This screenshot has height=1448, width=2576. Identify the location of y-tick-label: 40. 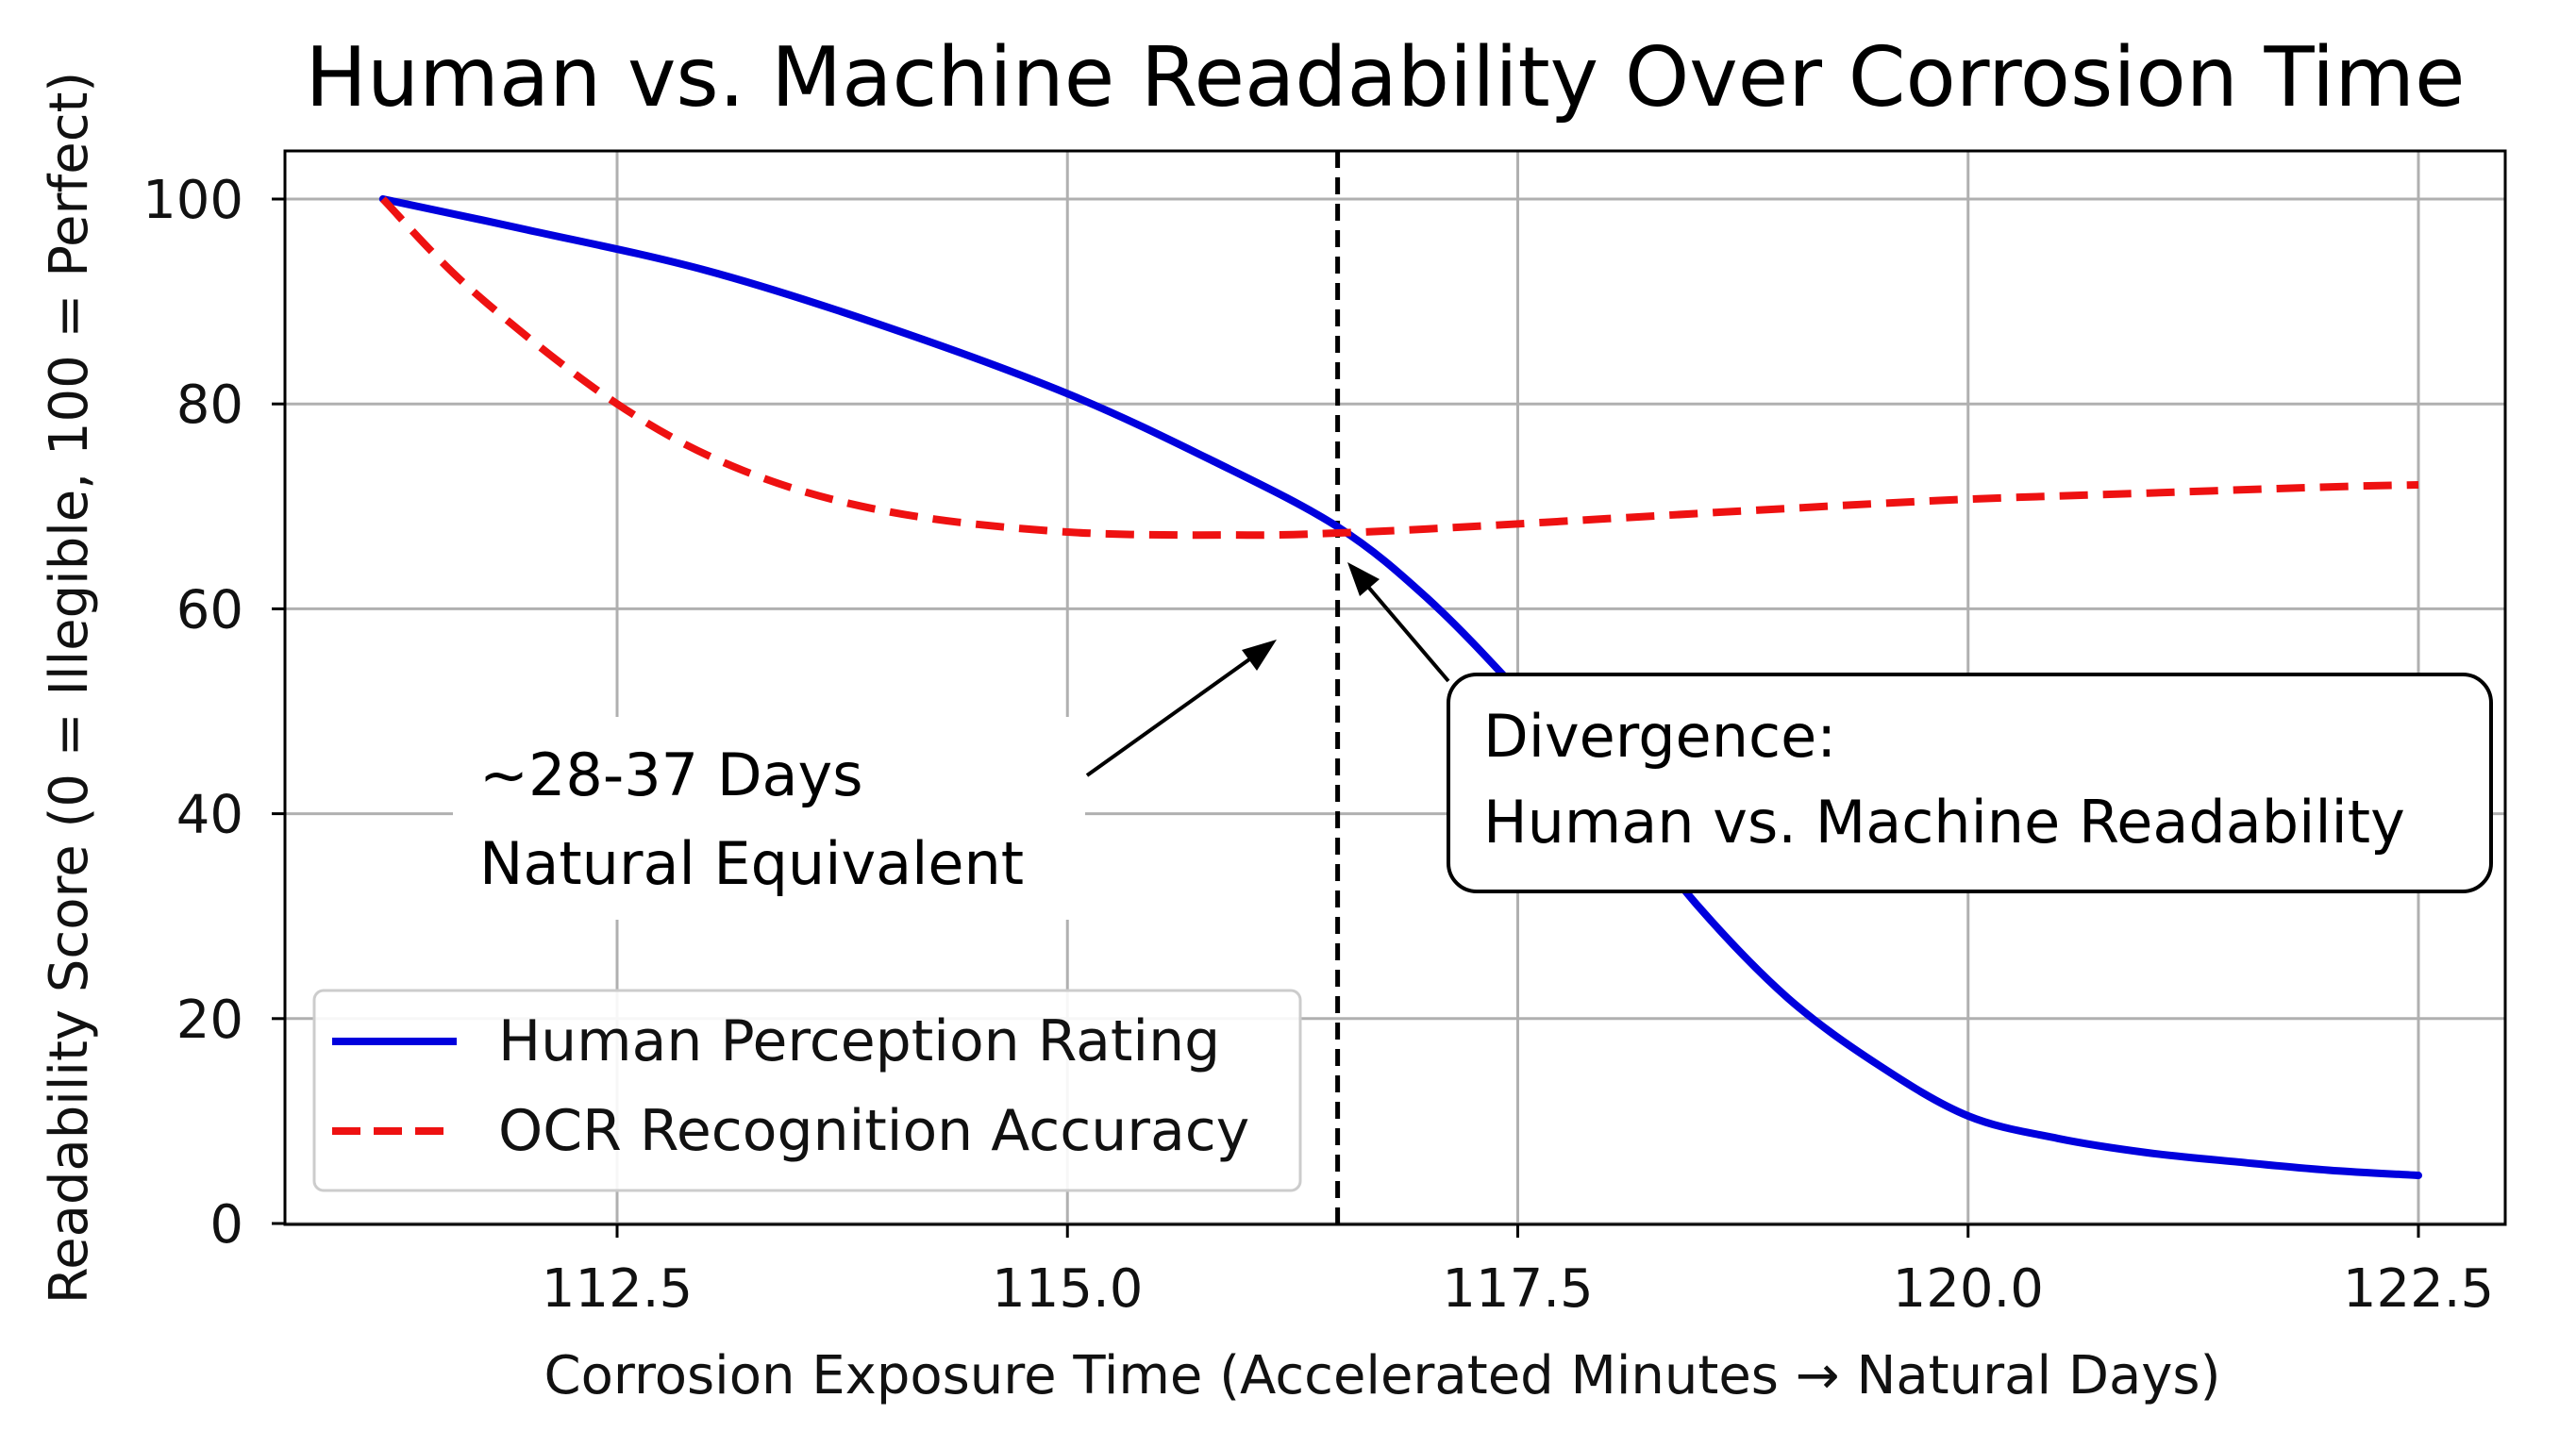
(209, 815).